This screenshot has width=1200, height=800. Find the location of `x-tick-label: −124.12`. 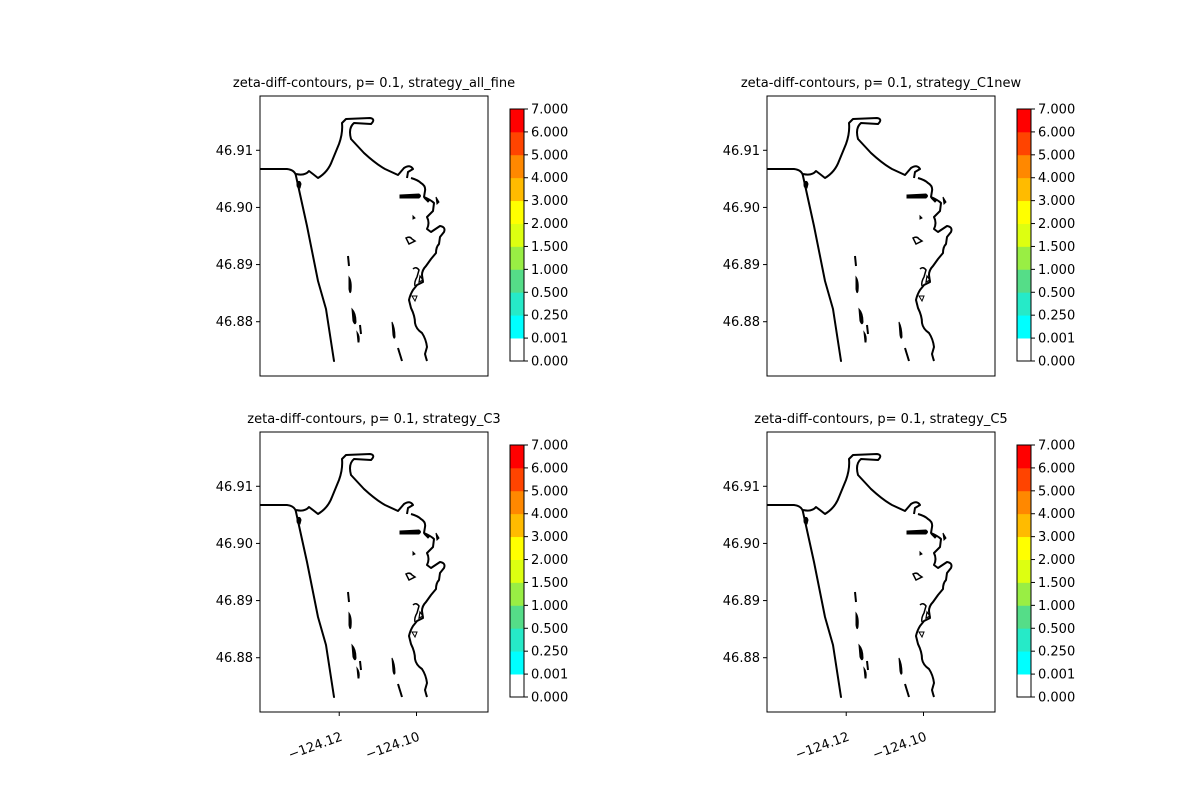

x-tick-label: −124.12 is located at coordinates (315, 746).